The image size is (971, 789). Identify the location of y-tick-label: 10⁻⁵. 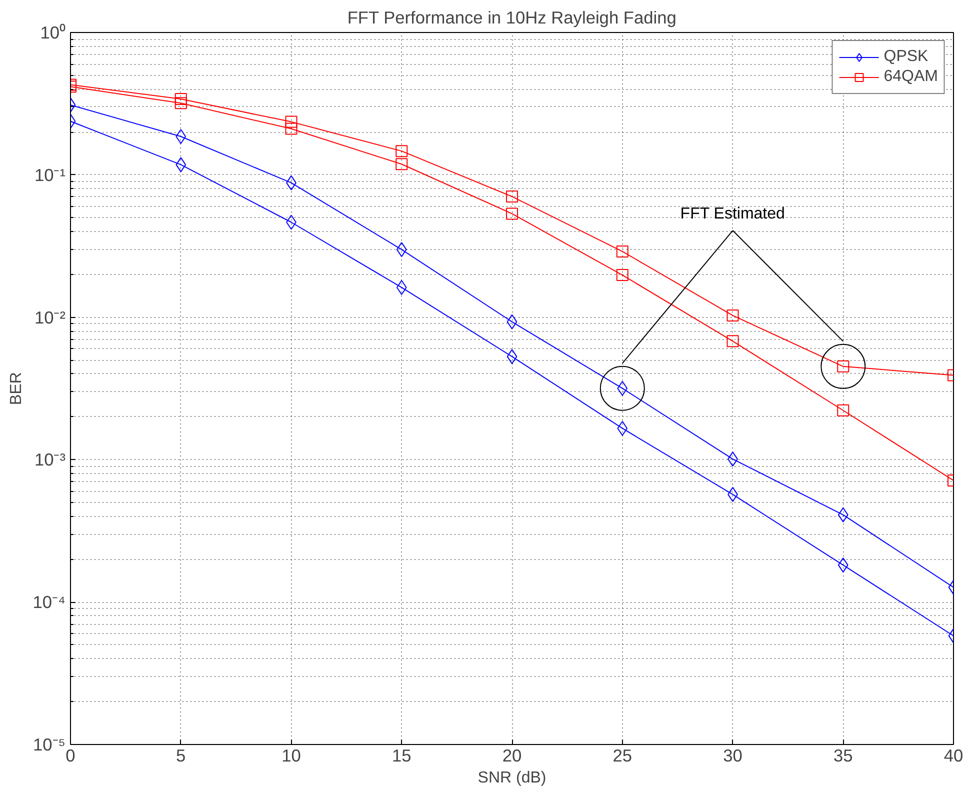
(49, 744).